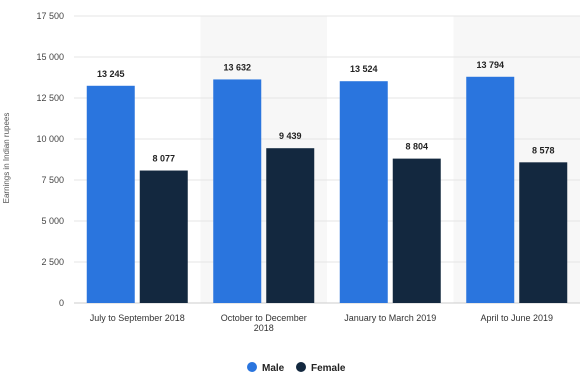  I want to click on y-tick-label: 17 500, so click(50, 16).